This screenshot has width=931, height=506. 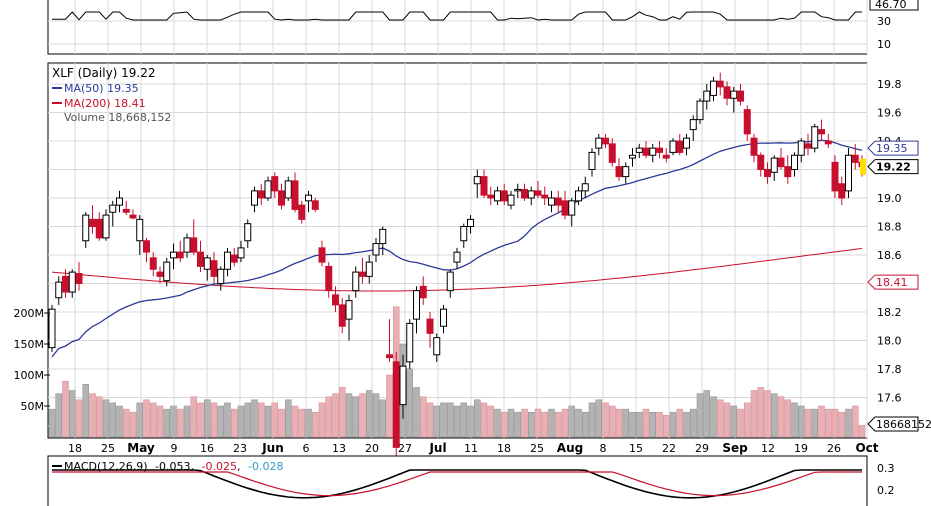 What do you see at coordinates (889, 312) in the screenshot?
I see `price-axis-label: 18.2` at bounding box center [889, 312].